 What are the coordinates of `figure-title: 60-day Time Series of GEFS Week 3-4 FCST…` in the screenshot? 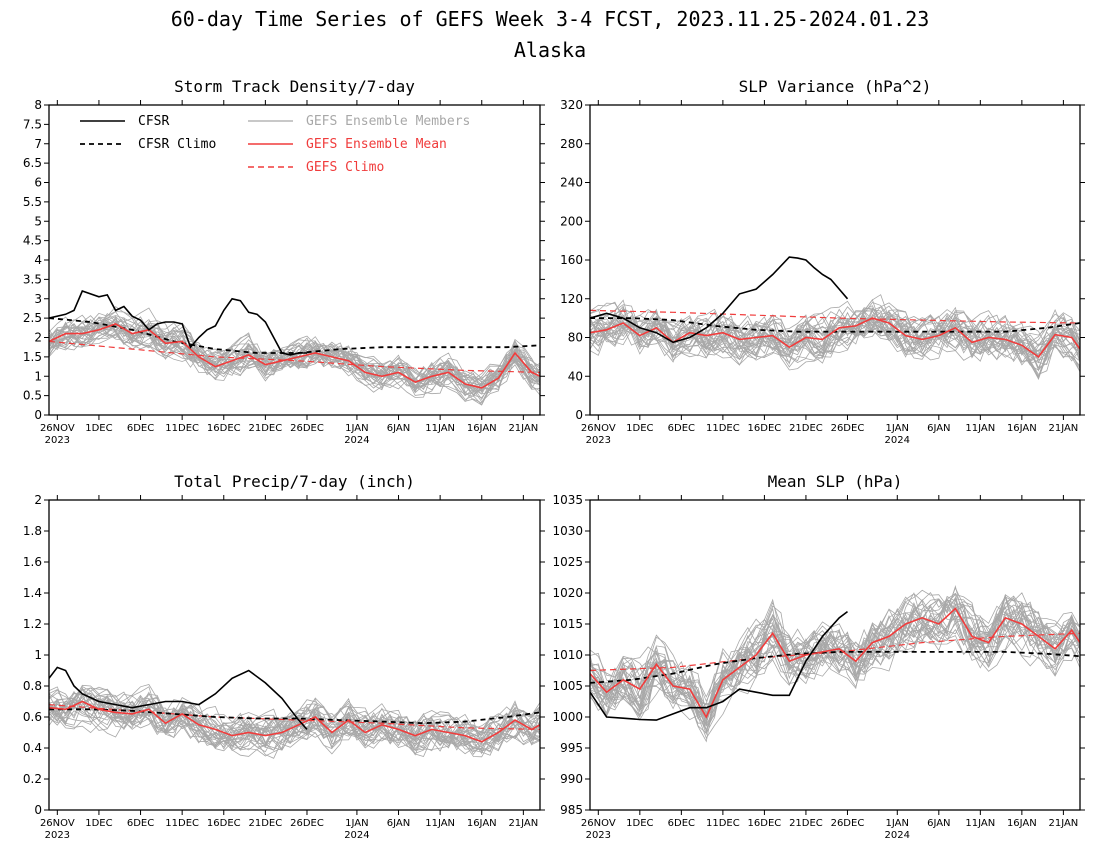 It's located at (550, 19).